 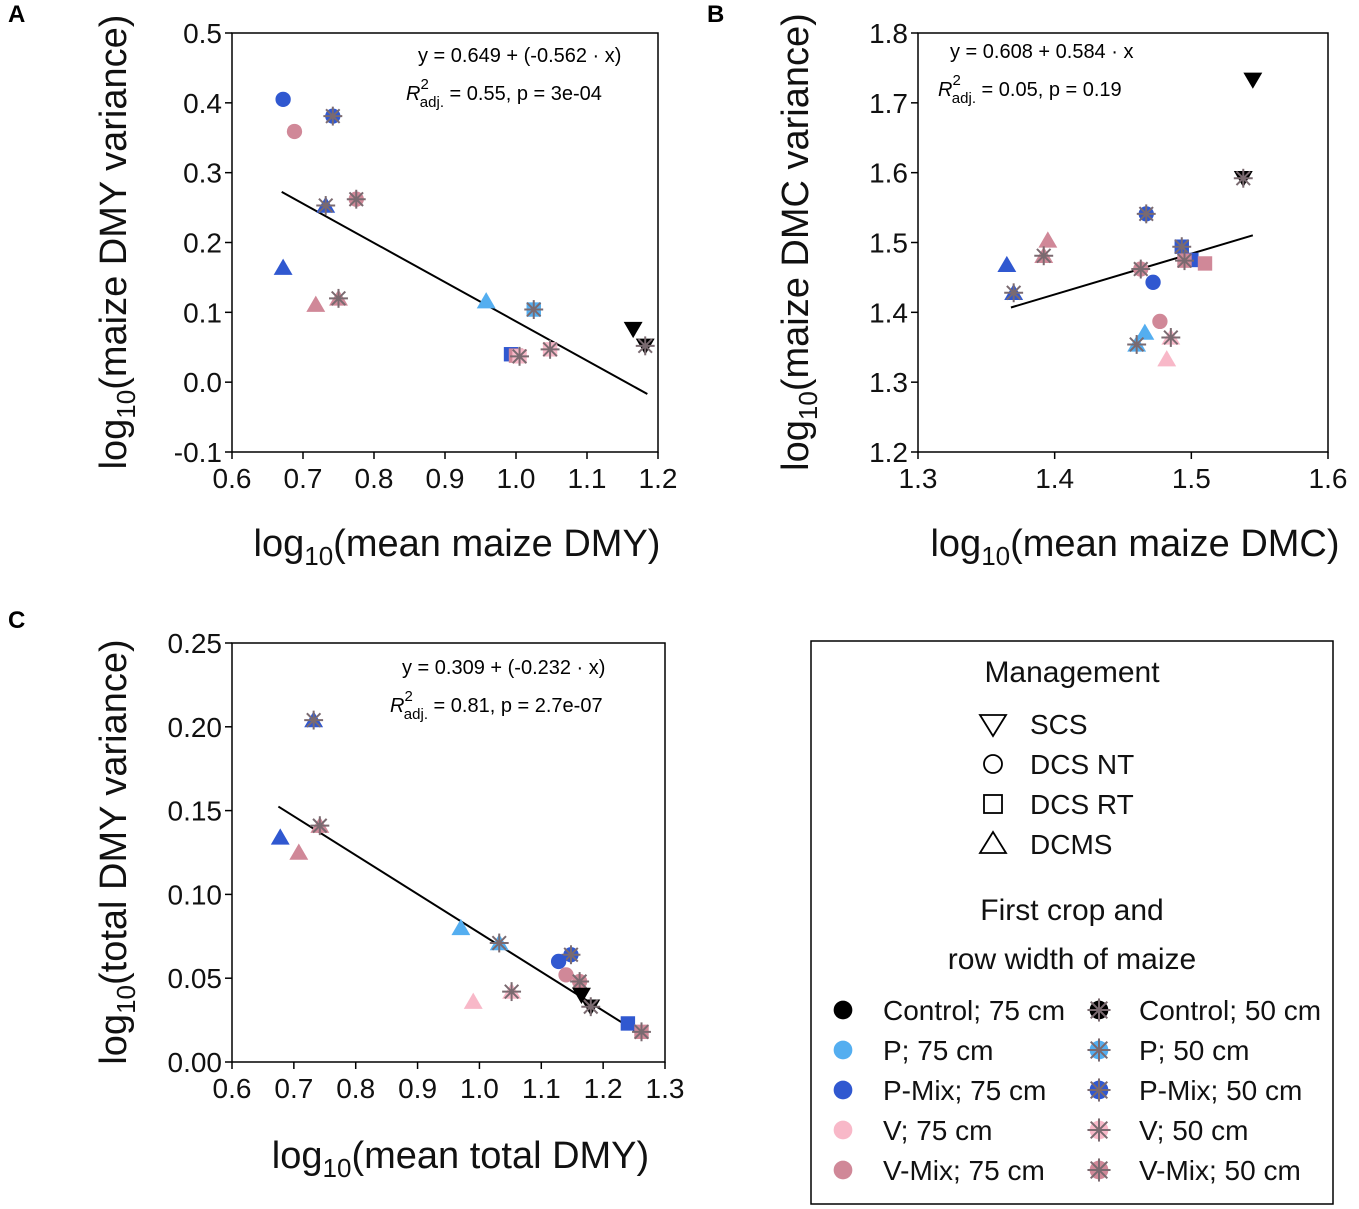 I want to click on x-tick-label: 1.5, so click(x=1191, y=478).